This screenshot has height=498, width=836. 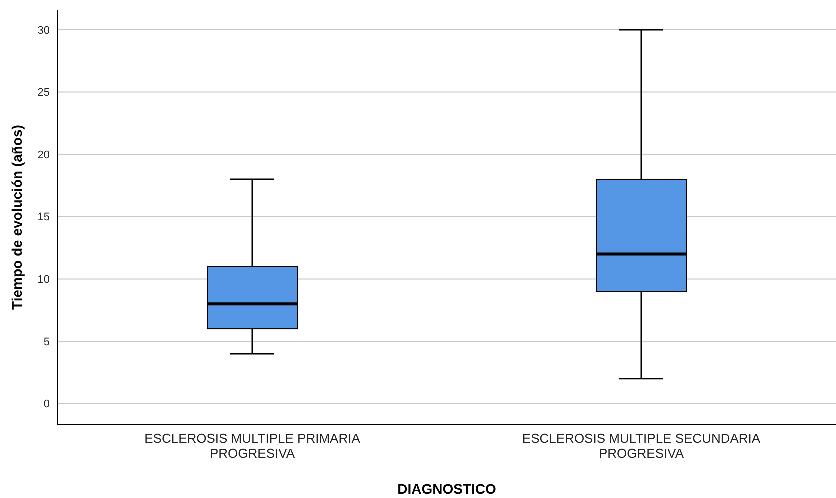 I want to click on y-tick-label: 20, so click(x=44, y=155).